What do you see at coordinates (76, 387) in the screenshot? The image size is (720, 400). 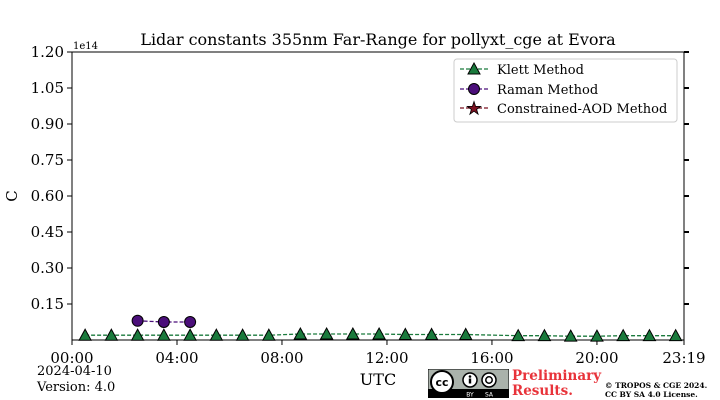 I see `version-label: Version: 4.0` at bounding box center [76, 387].